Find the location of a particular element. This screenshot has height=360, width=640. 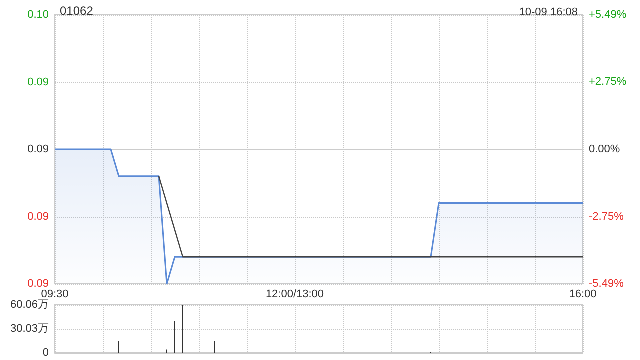

y2-tick-label: -2.75% is located at coordinates (606, 216).